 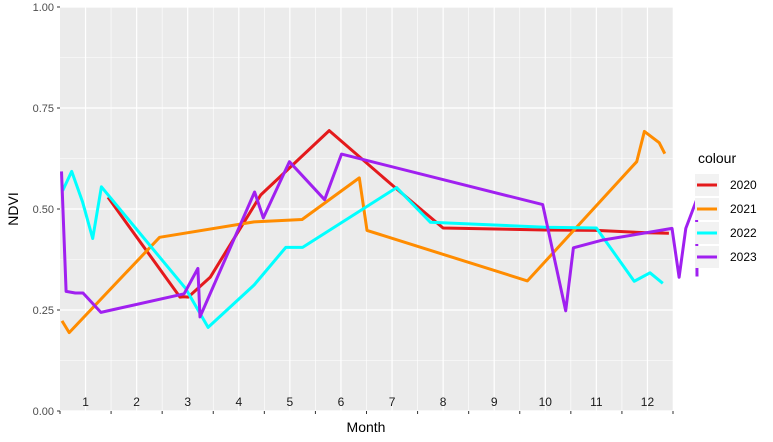 I want to click on x-axis: 1 2 3 4 5 6 7 8 9 10 11 12, so click(x=366, y=404).